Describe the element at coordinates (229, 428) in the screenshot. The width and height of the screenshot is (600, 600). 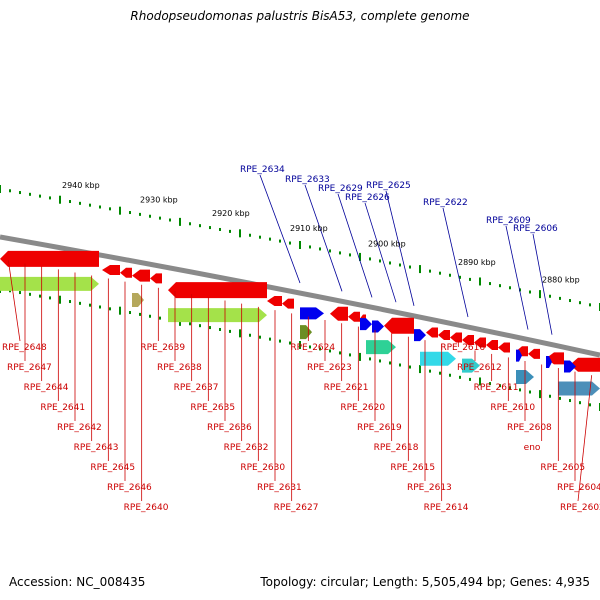
I see `reverse-gene-label: RPE_2636` at that location.